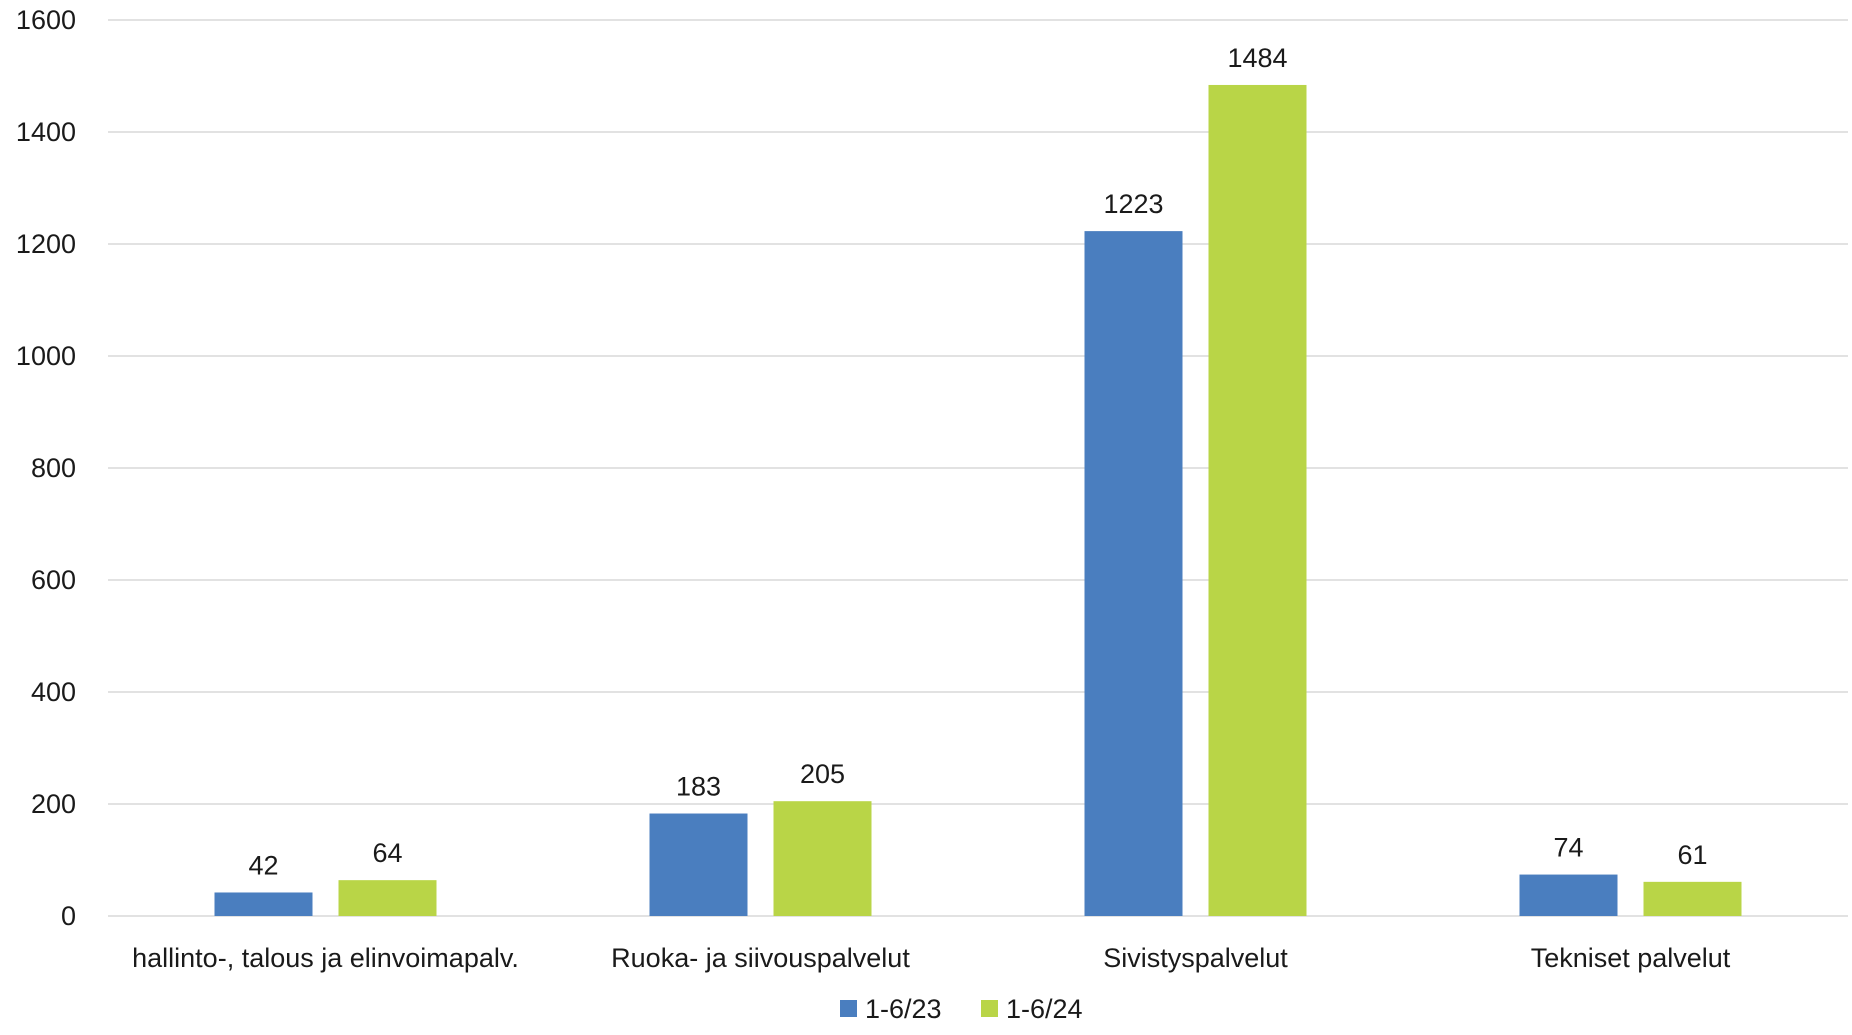  Describe the element at coordinates (53, 580) in the screenshot. I see `y-tick-label: 600` at that location.